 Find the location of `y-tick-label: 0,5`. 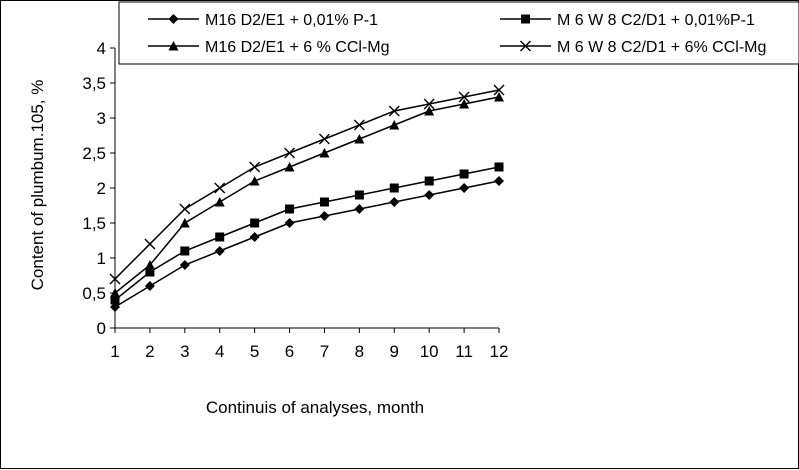

y-tick-label: 0,5 is located at coordinates (94, 293).